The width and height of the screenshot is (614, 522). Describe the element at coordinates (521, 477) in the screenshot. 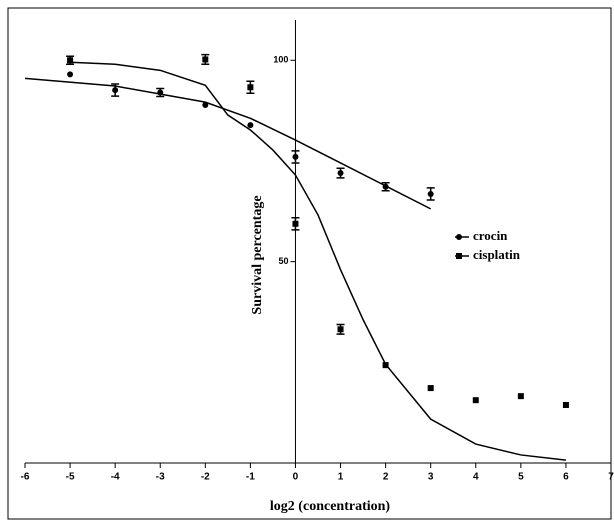

I see `x-tick-label: 5` at that location.